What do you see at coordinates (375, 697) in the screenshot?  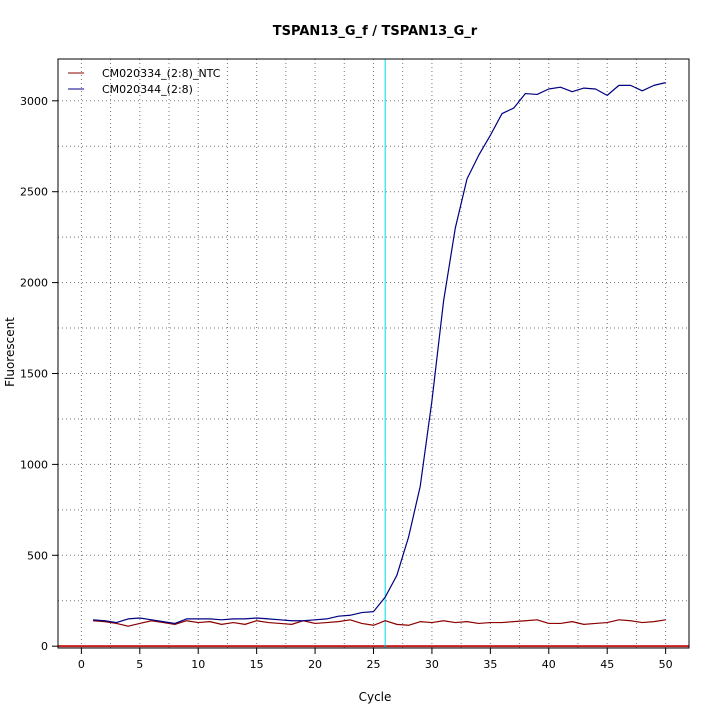 I see `x-axis-label: Cycle` at bounding box center [375, 697].